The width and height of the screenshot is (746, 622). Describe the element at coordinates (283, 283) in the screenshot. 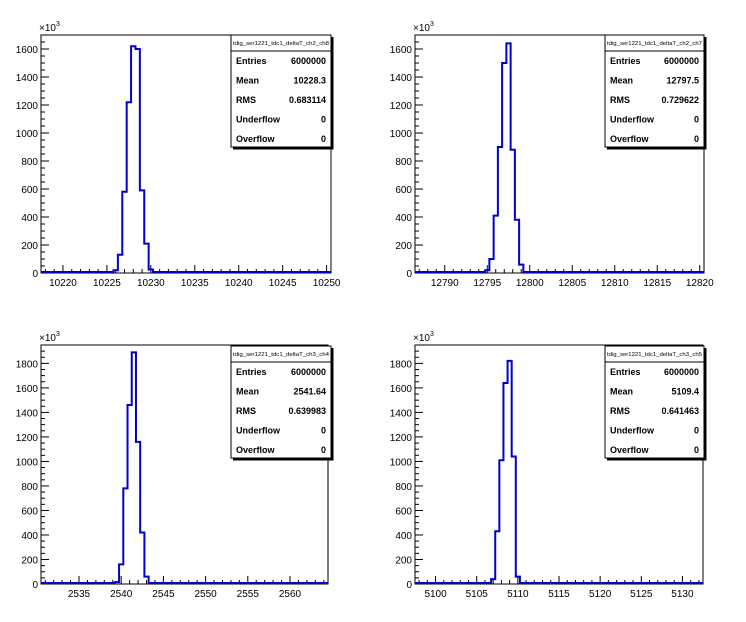

I see `x-tick-label: 10245` at that location.